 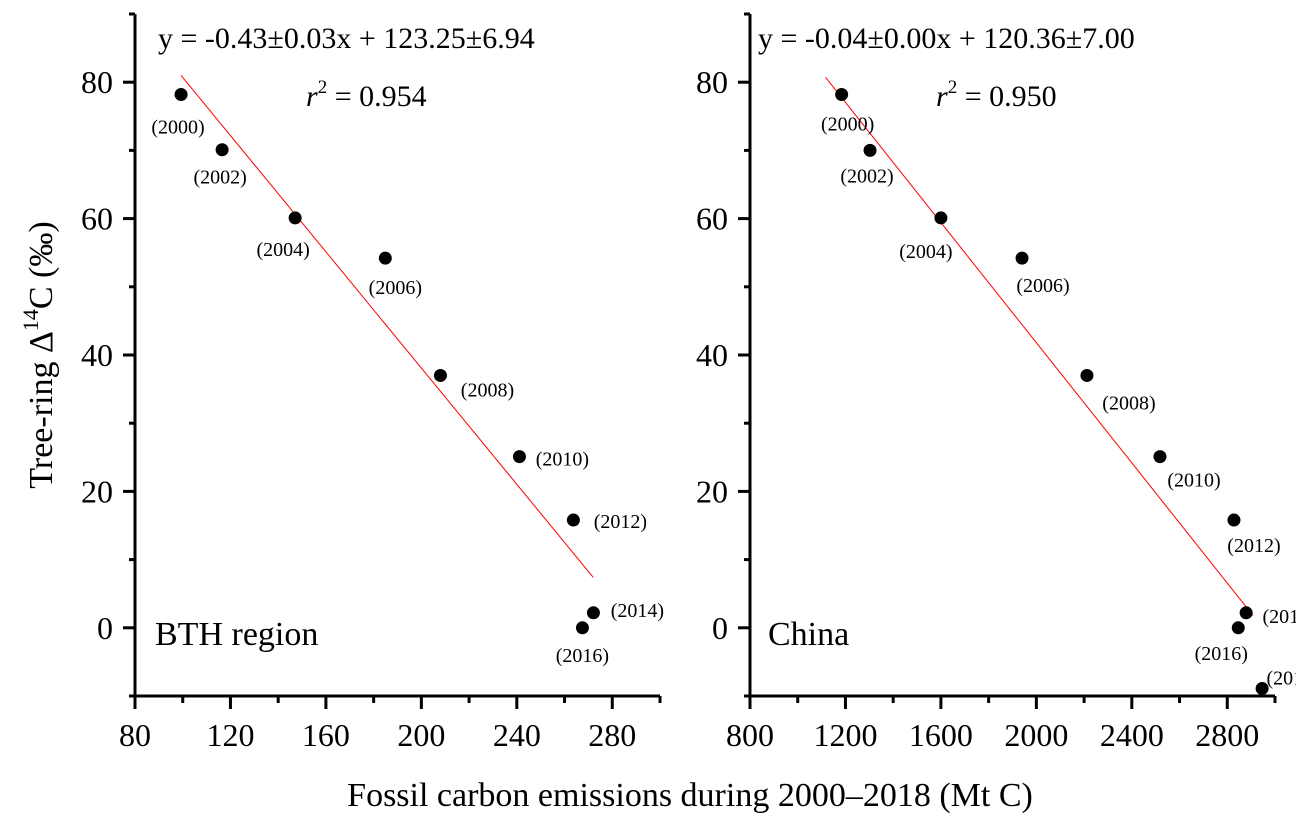 I want to click on x-tick-label: 240, so click(x=517, y=735).